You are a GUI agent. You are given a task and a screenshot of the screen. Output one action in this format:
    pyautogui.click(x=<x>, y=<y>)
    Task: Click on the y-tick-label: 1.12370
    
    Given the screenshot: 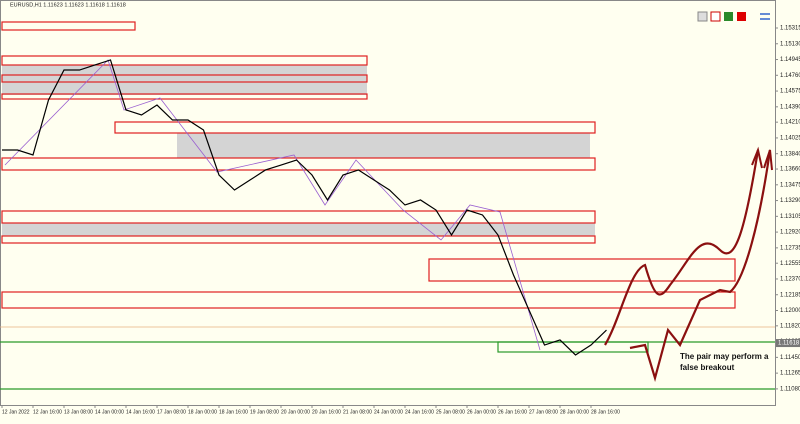 What is the action you would take?
    pyautogui.click(x=790, y=280)
    